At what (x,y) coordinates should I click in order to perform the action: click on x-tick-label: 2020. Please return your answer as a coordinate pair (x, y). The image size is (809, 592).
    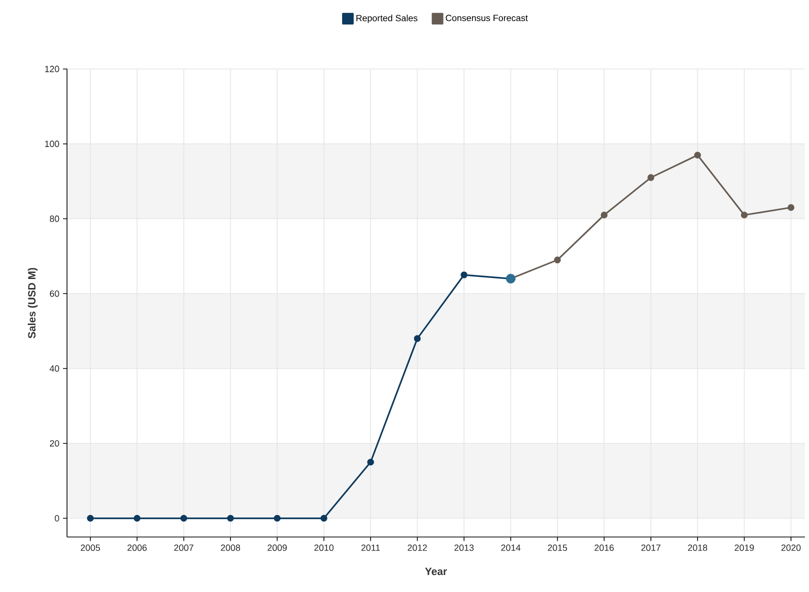
    Looking at the image, I should click on (791, 547).